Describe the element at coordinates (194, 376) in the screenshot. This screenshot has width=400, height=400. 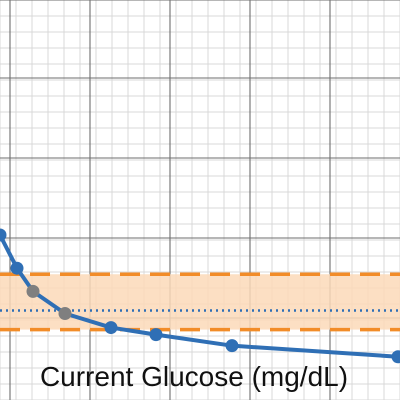
I see `x-axis-label: Current Glucose (mg/dL)` at that location.